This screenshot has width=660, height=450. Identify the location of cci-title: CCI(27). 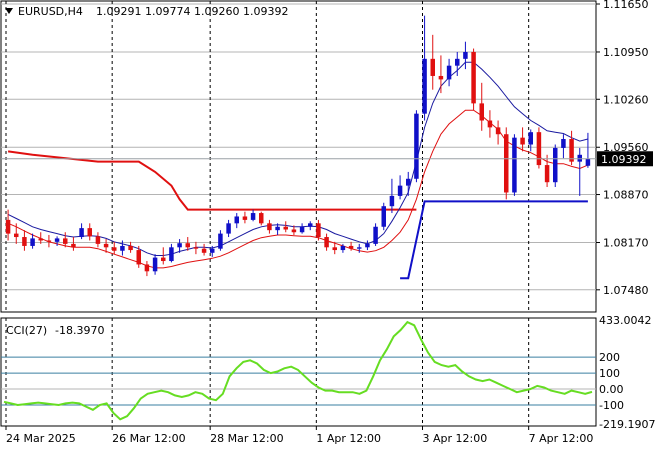
(26, 330).